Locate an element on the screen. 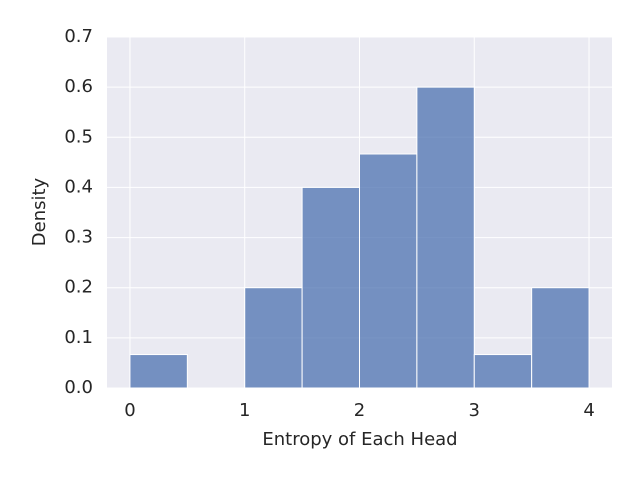 The image size is (640, 480). x-tick-label: 2 is located at coordinates (359, 410).